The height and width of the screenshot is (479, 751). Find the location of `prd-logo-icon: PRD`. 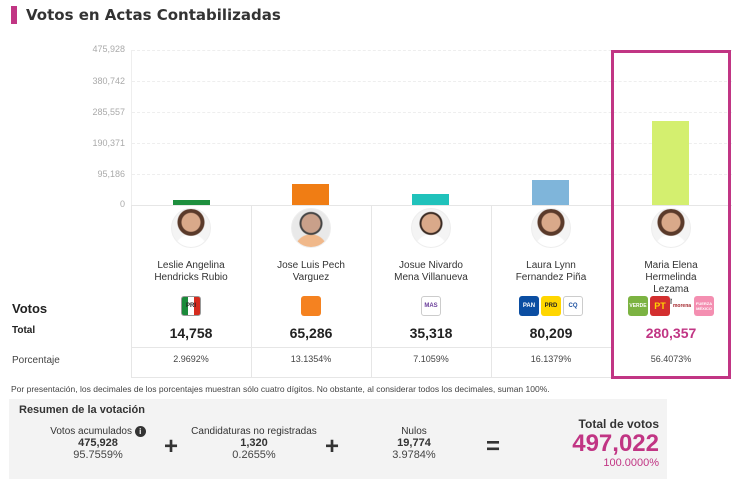

prd-logo-icon: PRD is located at coordinates (551, 306).